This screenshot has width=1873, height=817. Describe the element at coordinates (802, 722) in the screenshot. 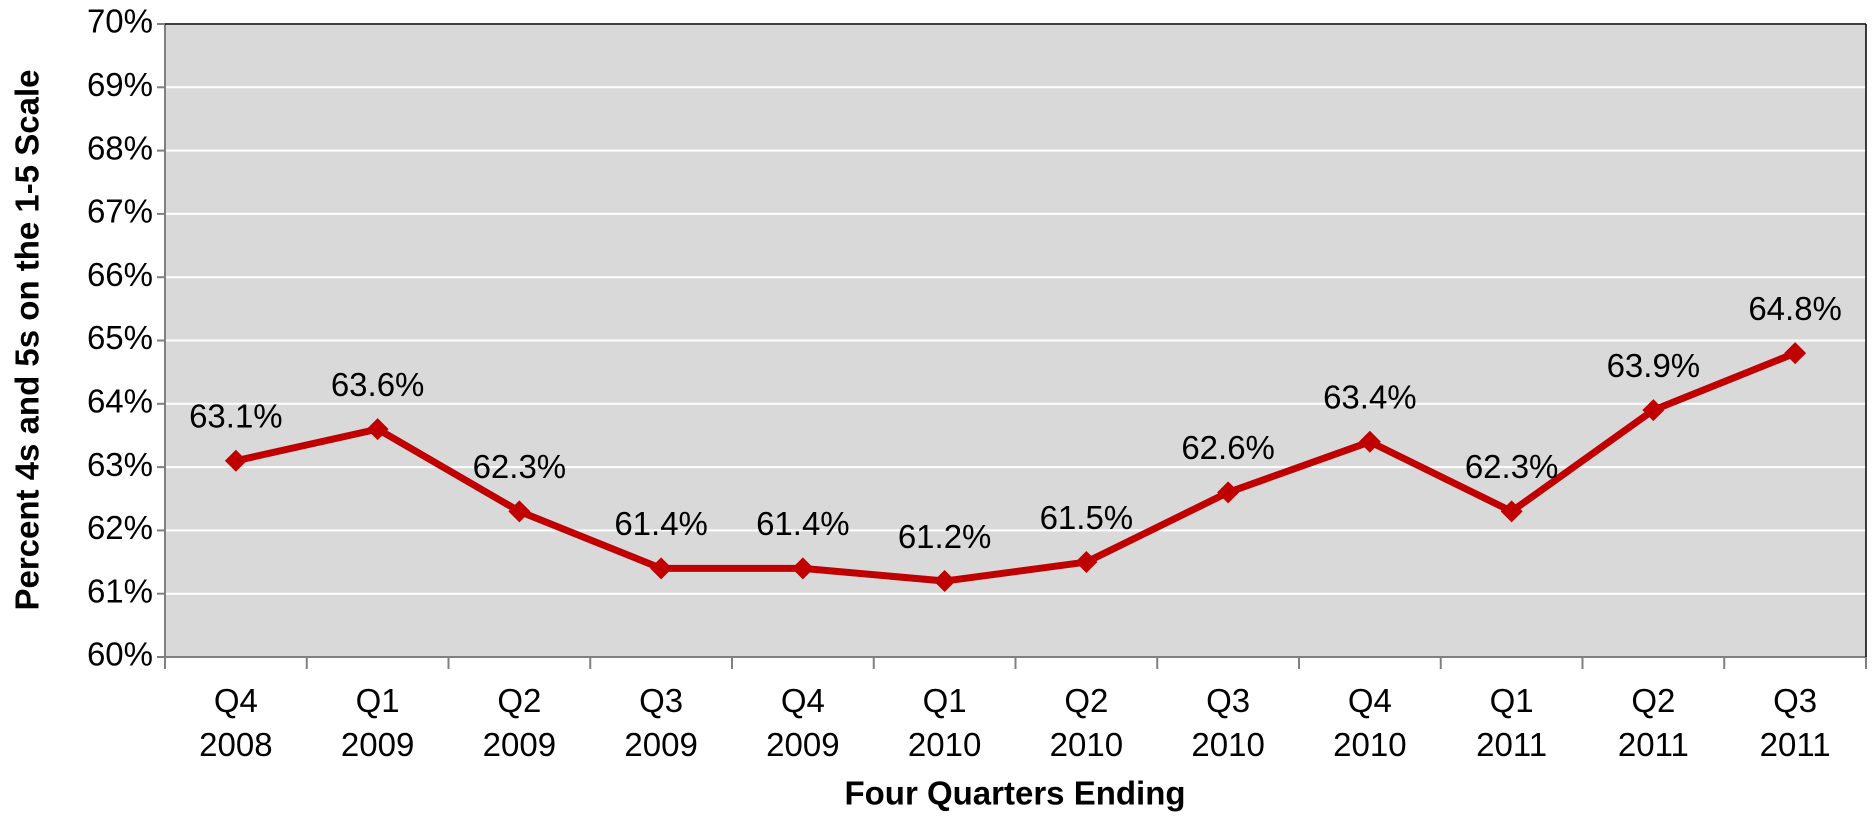

I see `x-tick-label: Q4 2009` at that location.